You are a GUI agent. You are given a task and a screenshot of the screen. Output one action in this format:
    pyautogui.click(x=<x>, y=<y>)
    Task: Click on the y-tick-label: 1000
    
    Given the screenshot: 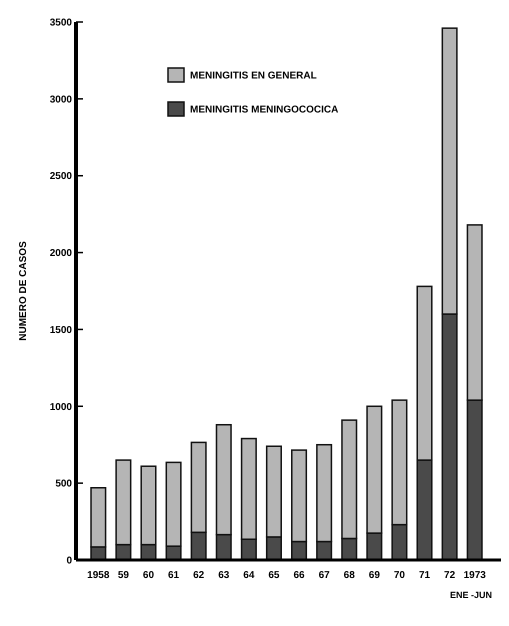 What is the action you would take?
    pyautogui.click(x=61, y=407)
    